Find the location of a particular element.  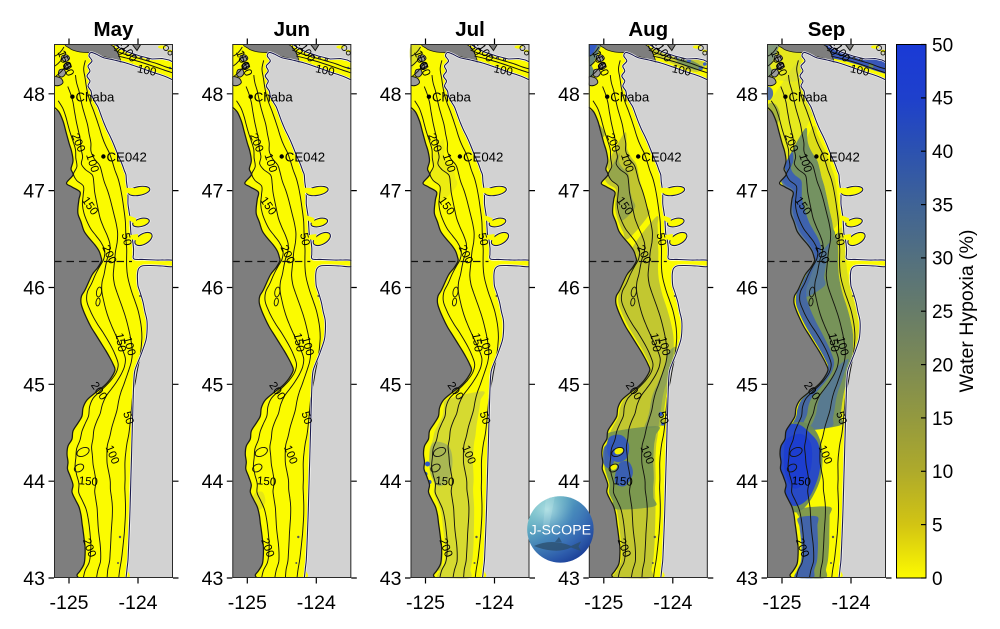

svg-text: 50 is located at coordinates (942, 45).